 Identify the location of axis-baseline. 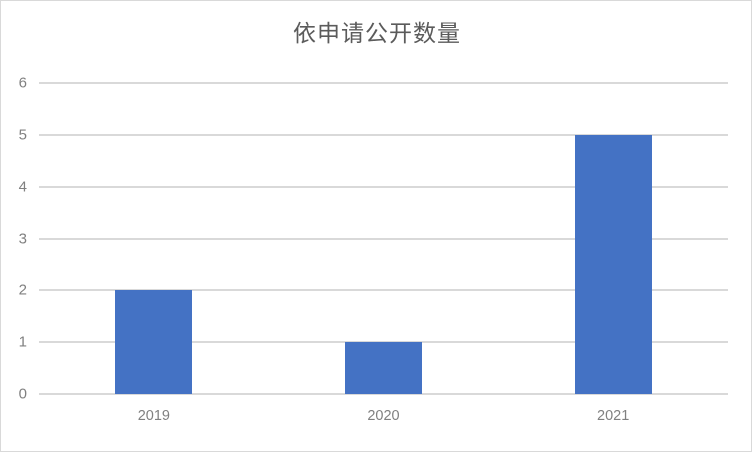
(383, 394).